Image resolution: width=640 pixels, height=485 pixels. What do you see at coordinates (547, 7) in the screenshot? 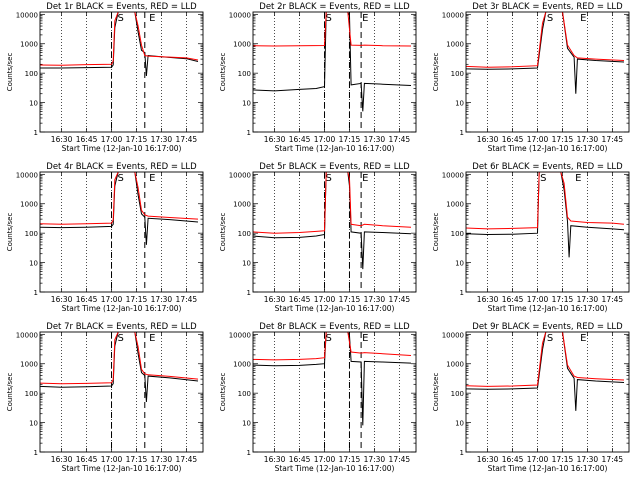
I see `chart-title: Det 3r BLACK = Events, RED = LLD` at bounding box center [547, 7].